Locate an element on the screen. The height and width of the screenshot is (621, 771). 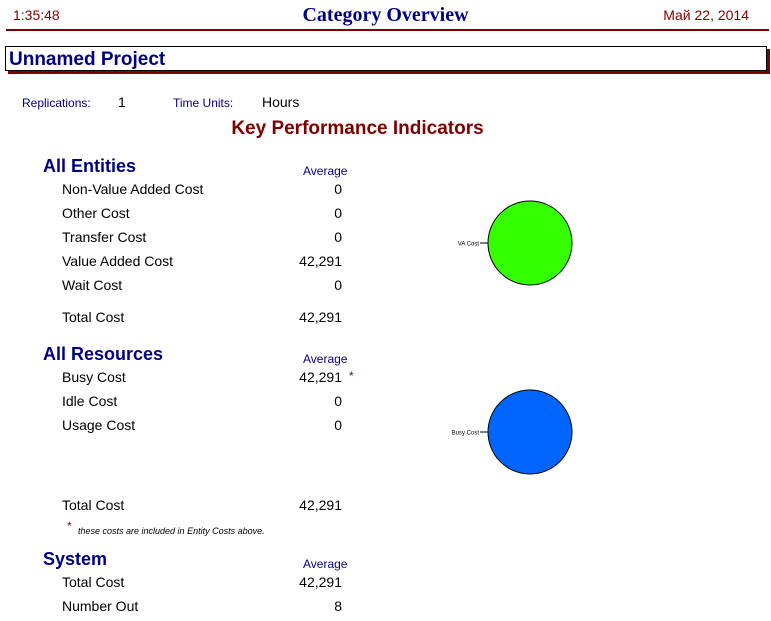
replications-label: Replications: is located at coordinates (56, 103).